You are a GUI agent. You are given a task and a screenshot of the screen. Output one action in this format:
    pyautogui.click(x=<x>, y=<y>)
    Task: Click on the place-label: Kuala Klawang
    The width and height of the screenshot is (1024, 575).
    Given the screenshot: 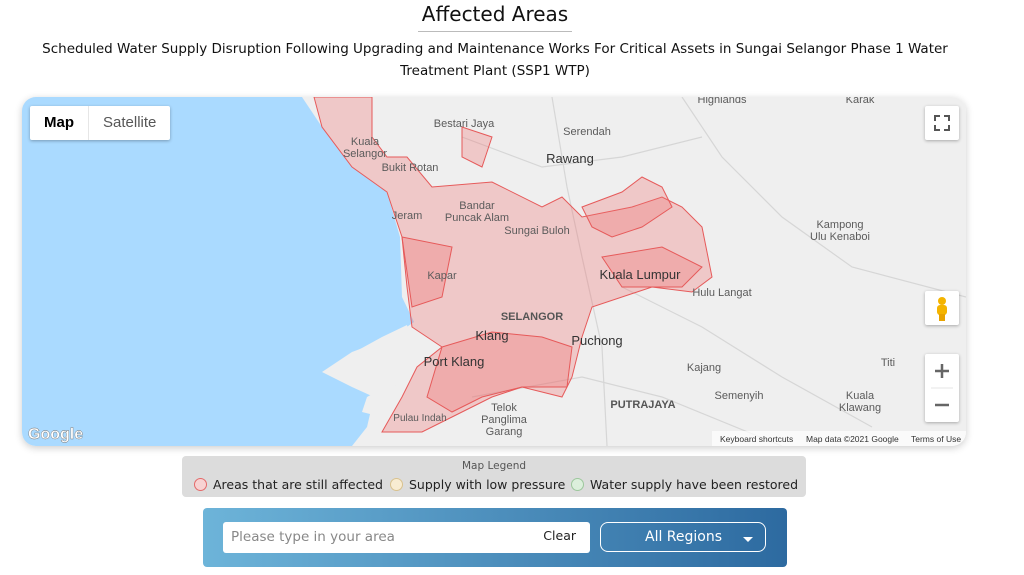 What is the action you would take?
    pyautogui.click(x=860, y=402)
    